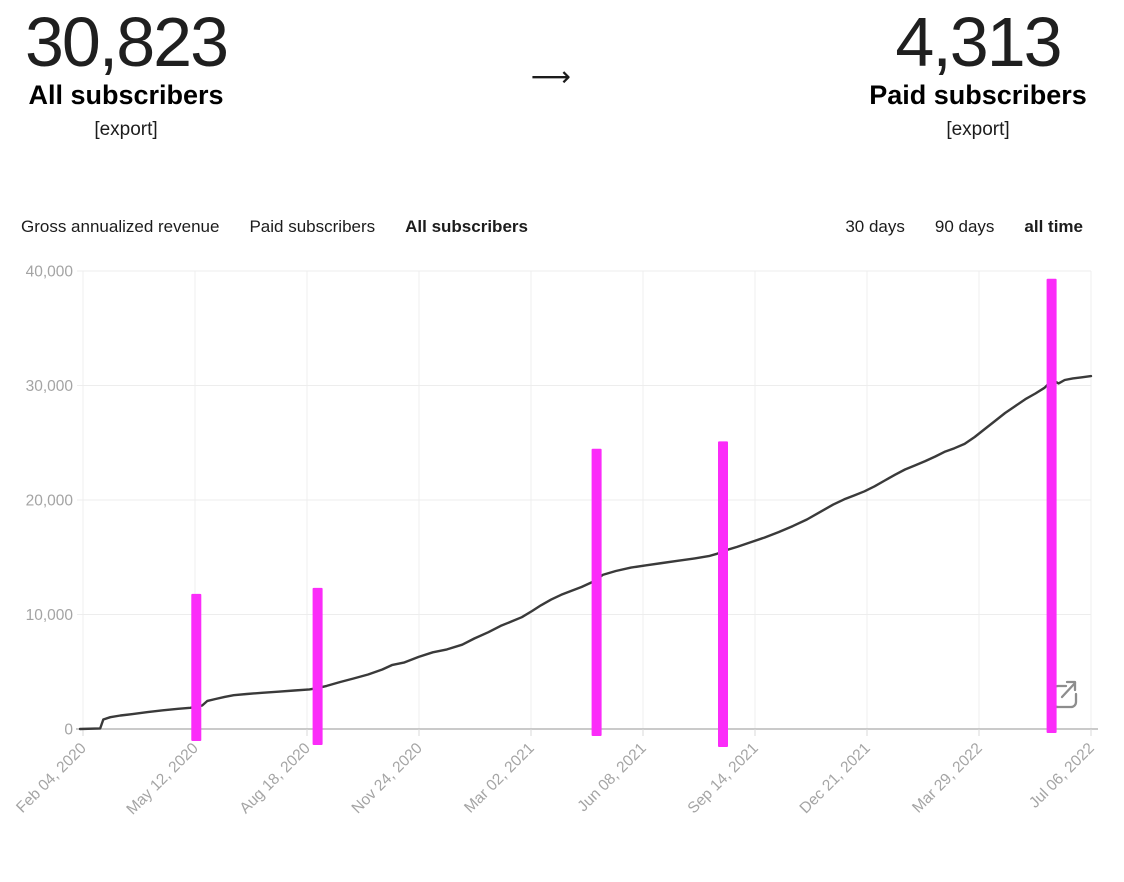 The height and width of the screenshot is (882, 1124). I want to click on y-axis-tick-label: 20,000, so click(50, 501).